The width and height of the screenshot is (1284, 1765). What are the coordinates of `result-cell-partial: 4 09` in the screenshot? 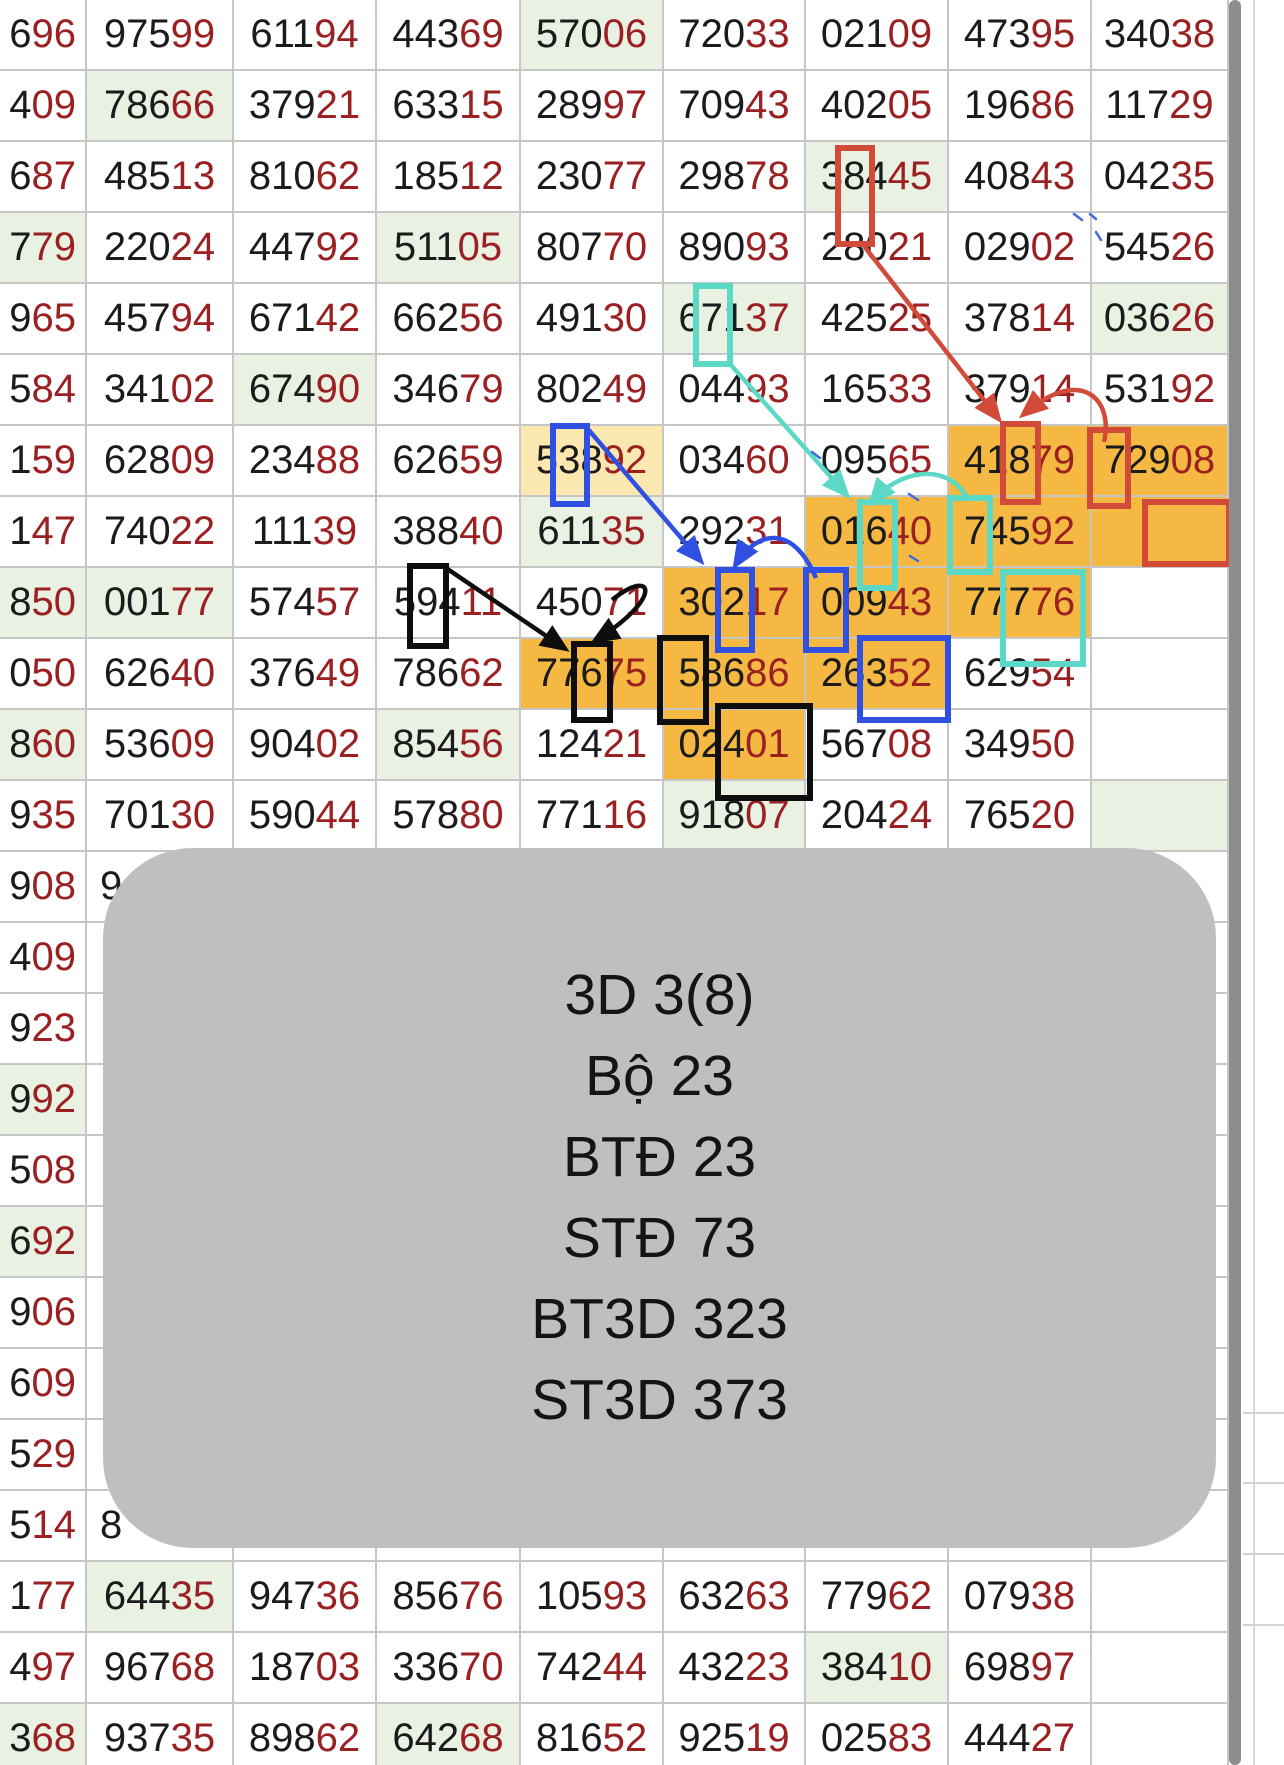 It's located at (43, 958).